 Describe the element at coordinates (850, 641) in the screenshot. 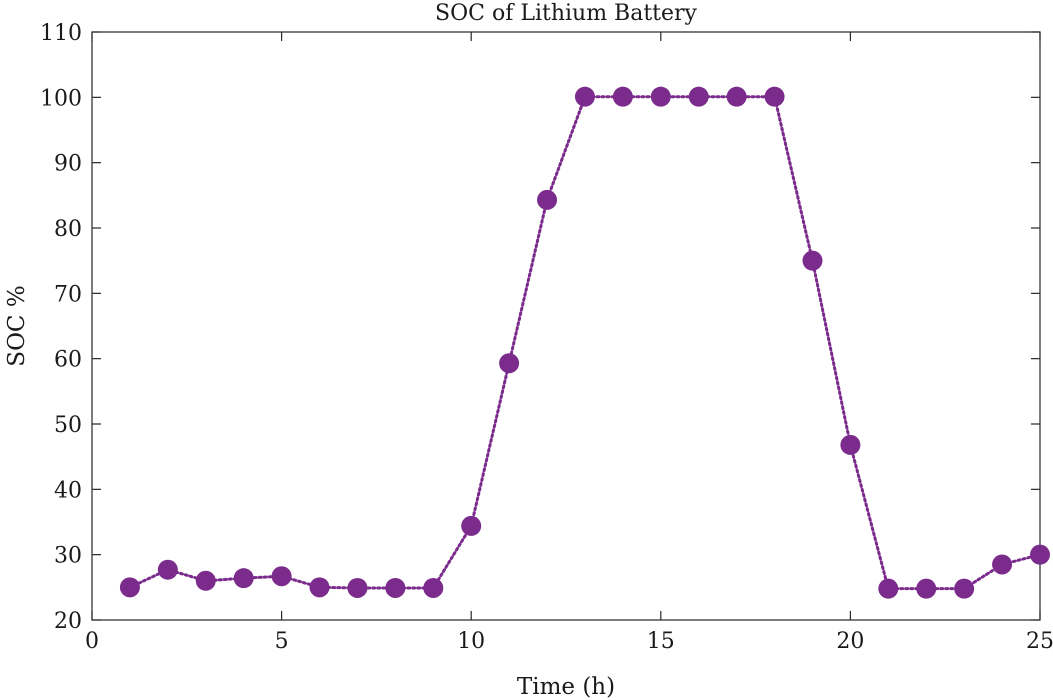

I see `x-tick-label: 20` at that location.